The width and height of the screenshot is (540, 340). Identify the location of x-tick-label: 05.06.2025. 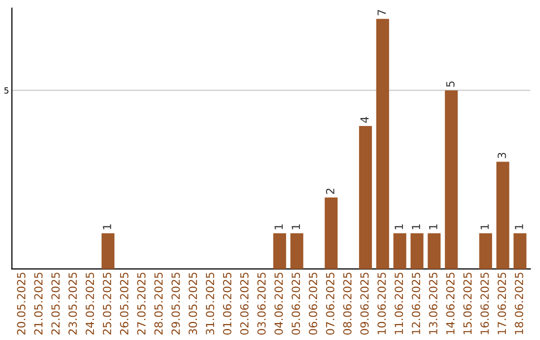
(296, 303).